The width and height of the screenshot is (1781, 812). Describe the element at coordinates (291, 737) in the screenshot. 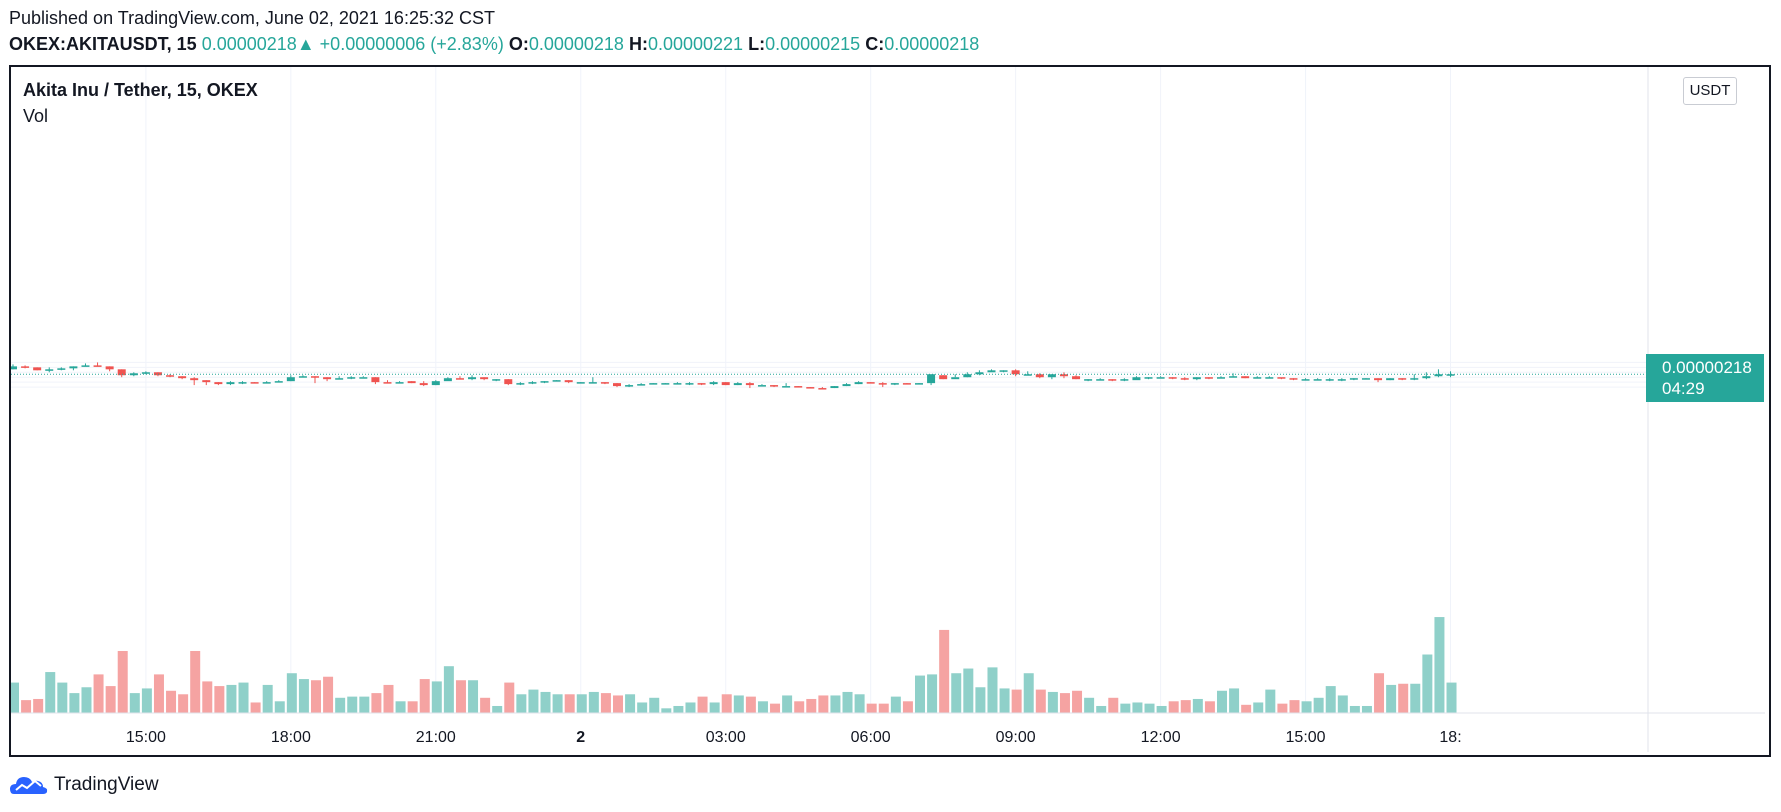

I see `x-tick-label: 18:00` at that location.